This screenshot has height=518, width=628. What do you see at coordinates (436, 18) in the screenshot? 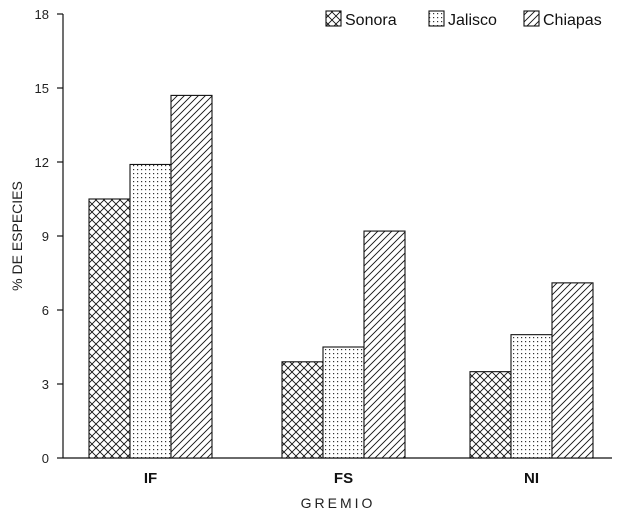
I see `legend-swatch-jalisco` at bounding box center [436, 18].